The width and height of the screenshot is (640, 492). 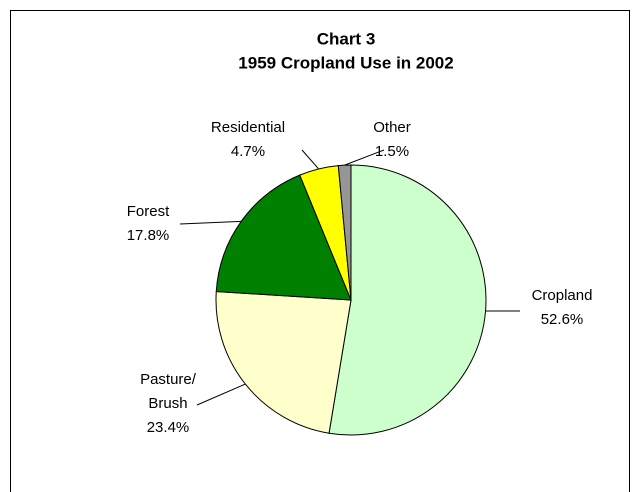 What do you see at coordinates (148, 235) in the screenshot?
I see `slice-value-label: 17.8%` at bounding box center [148, 235].